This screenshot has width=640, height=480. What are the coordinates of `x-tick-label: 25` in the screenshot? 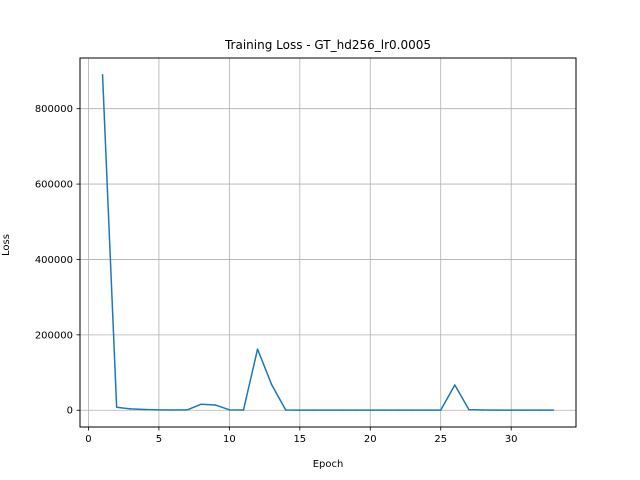 It's located at (440, 439).